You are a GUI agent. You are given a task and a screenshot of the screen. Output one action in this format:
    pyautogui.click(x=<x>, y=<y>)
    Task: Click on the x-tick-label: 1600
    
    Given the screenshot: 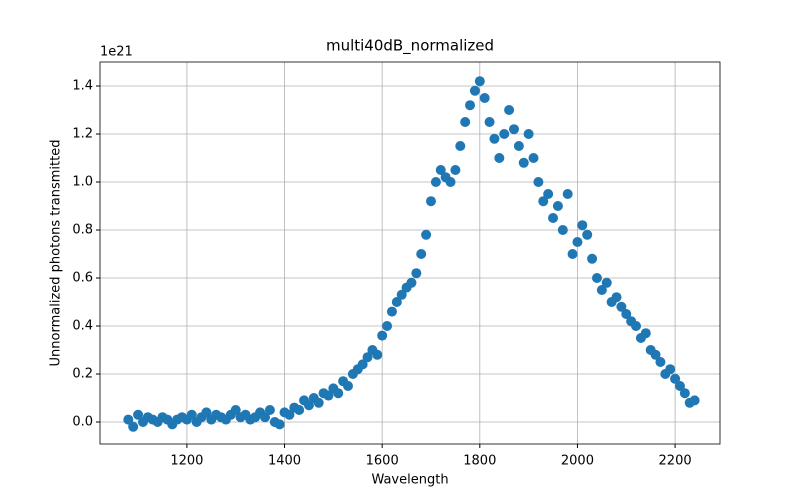 What is the action you would take?
    pyautogui.click(x=382, y=461)
    